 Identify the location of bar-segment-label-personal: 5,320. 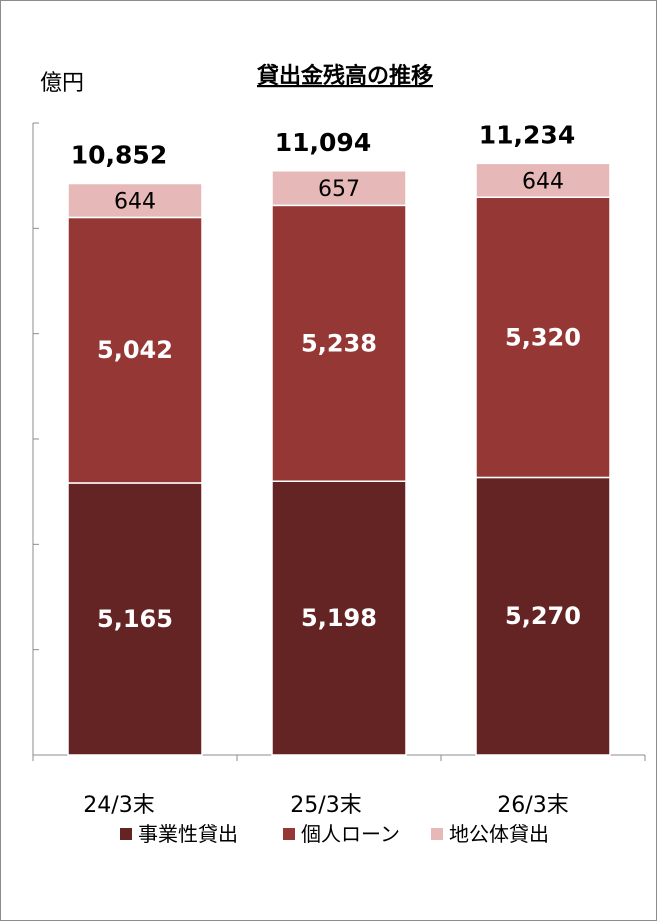
(543, 337).